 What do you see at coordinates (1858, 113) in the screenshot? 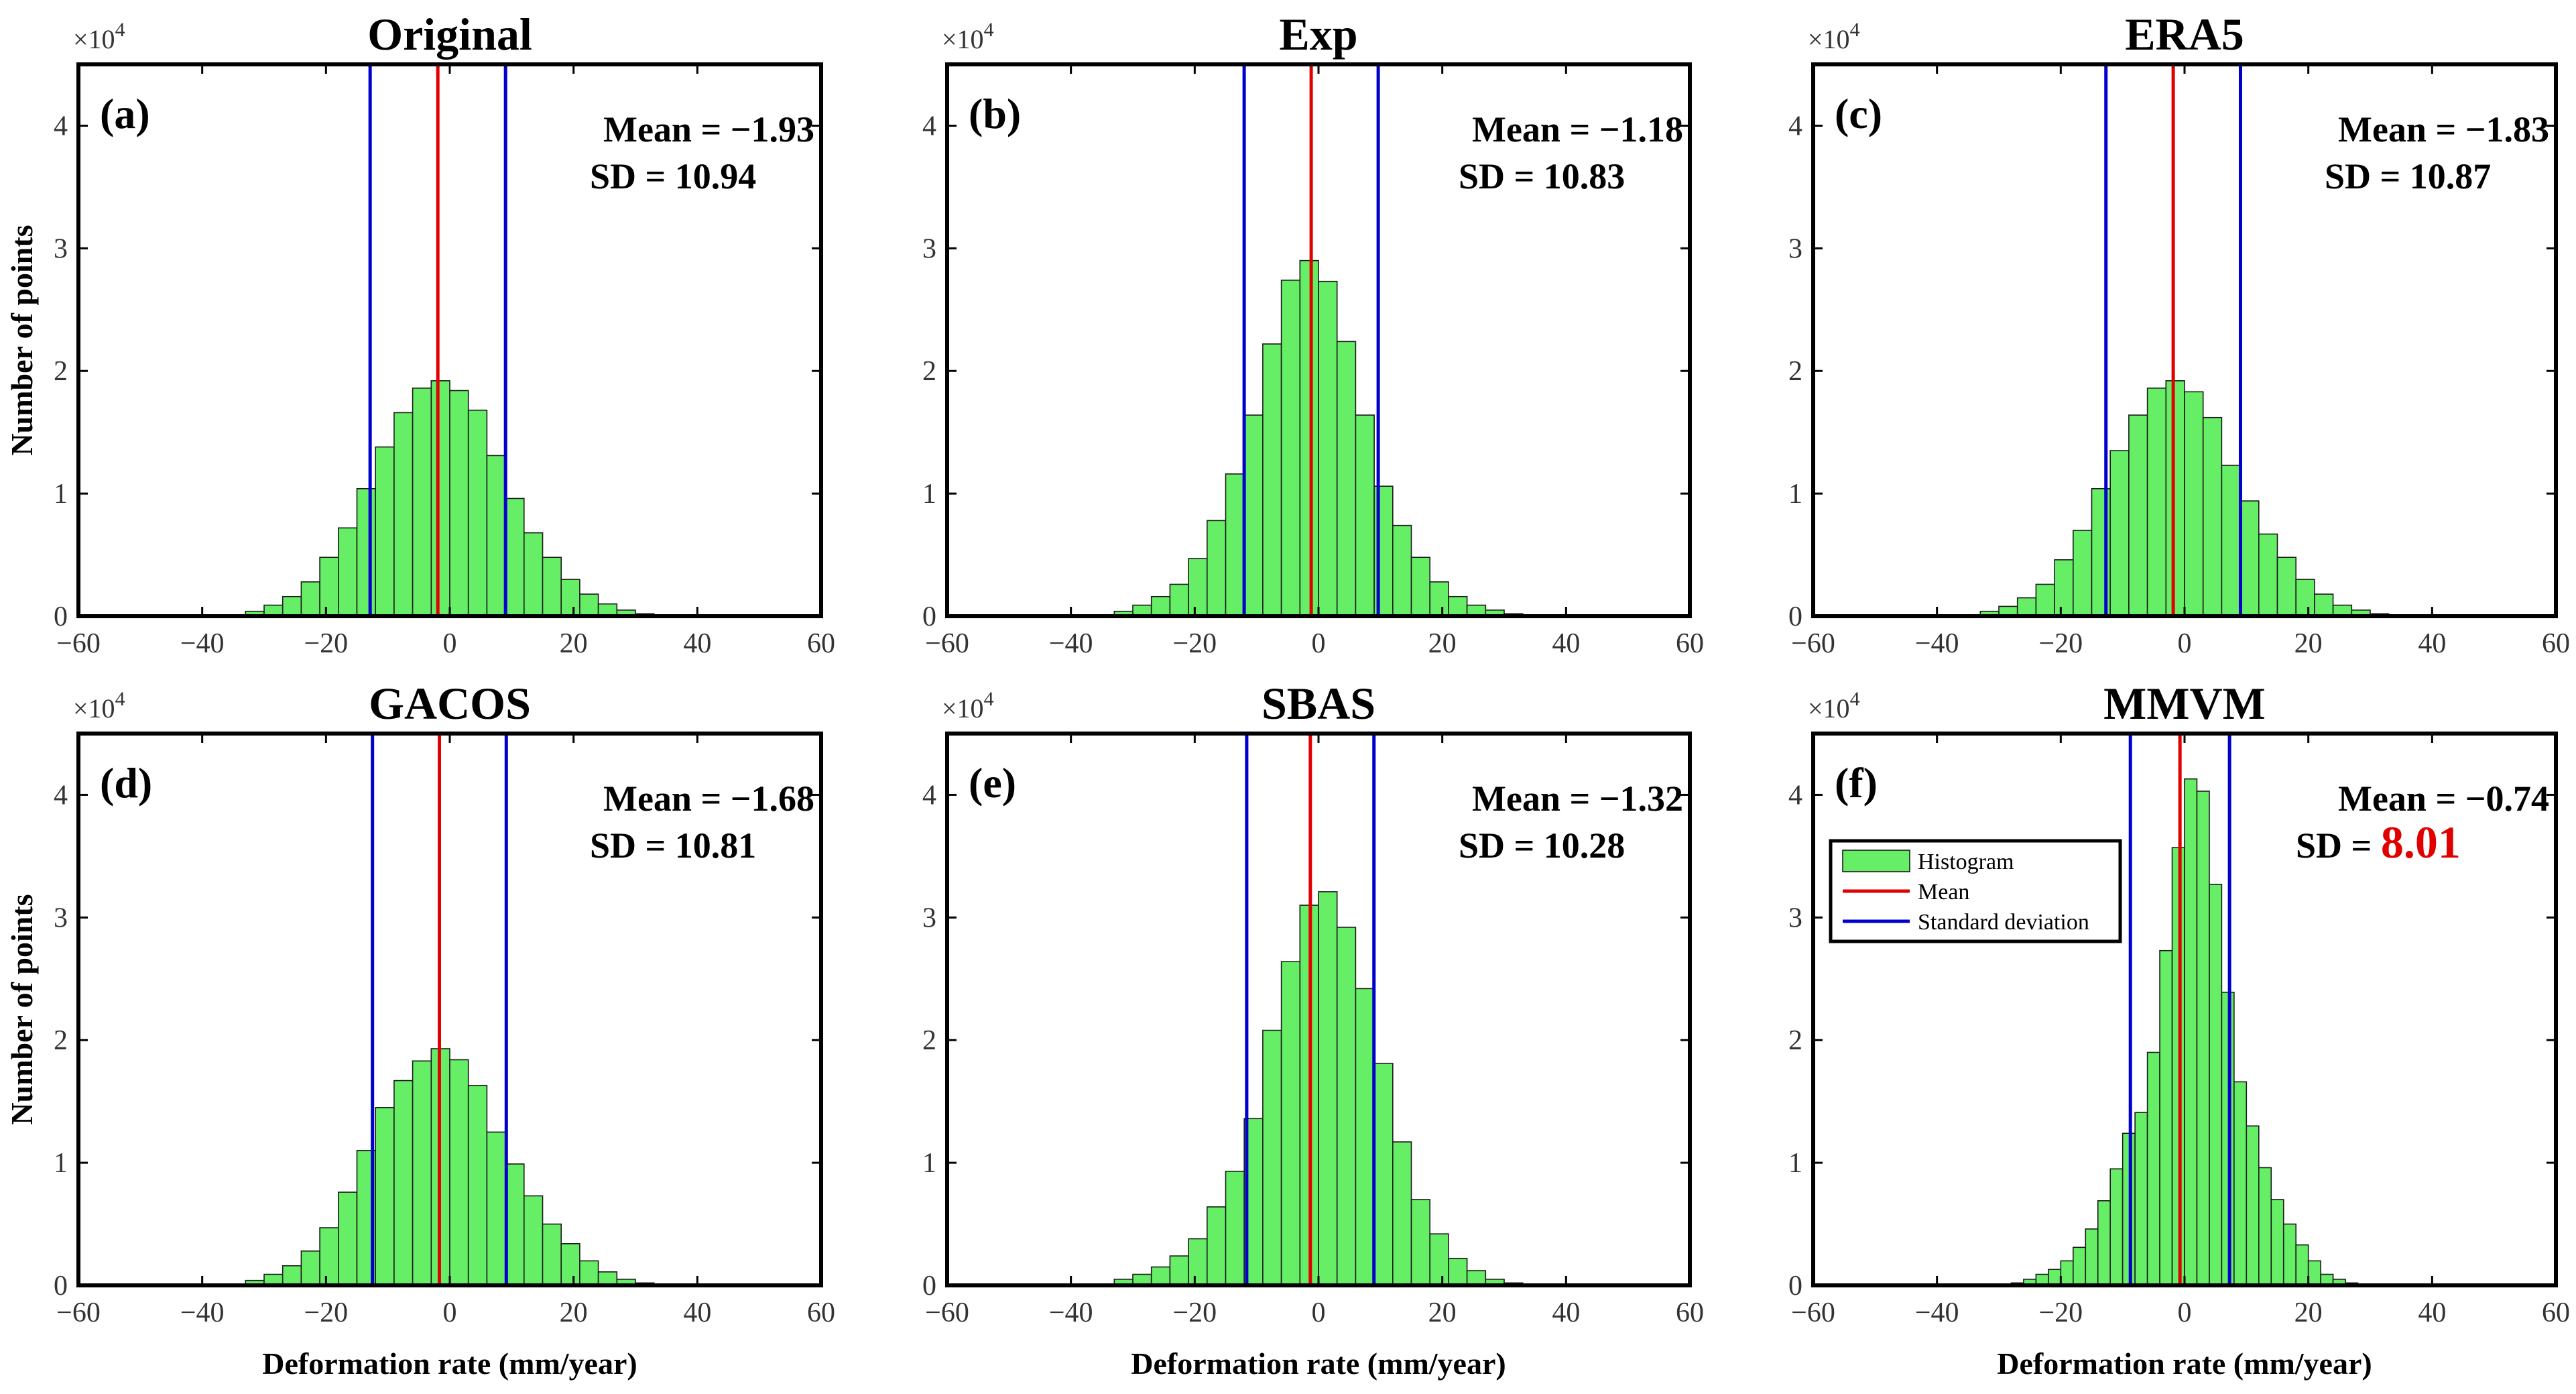
I see `panel-label: (c)` at bounding box center [1858, 113].